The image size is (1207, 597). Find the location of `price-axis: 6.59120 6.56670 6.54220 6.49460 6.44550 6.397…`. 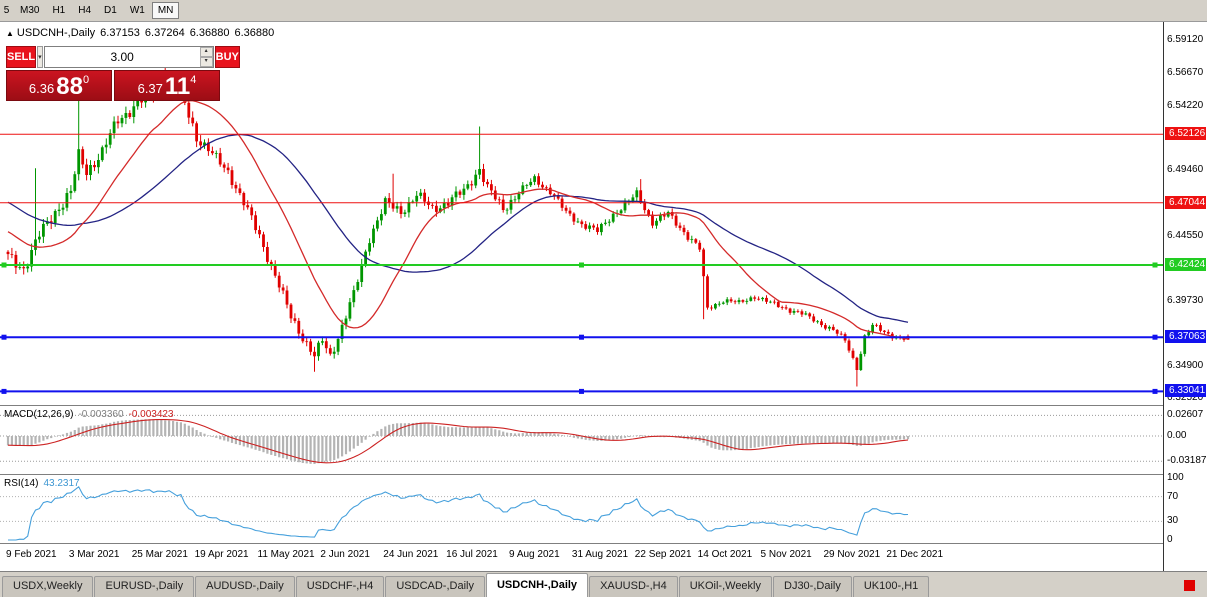

price-axis: 6.59120 6.56670 6.54220 6.49460 6.44550 6.397… is located at coordinates (1185, 296).